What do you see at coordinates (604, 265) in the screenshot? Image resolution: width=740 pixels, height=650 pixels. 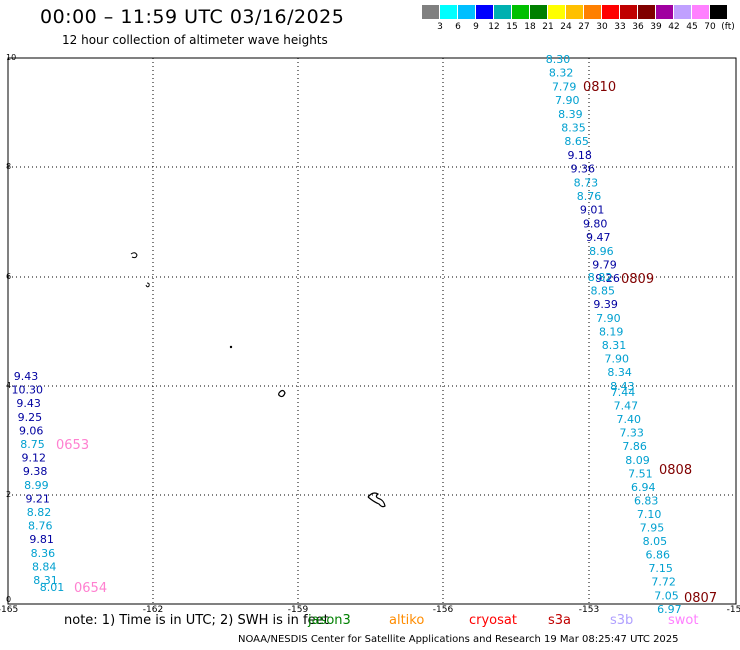 I see `wave-height-value: 9.79` at bounding box center [604, 265].